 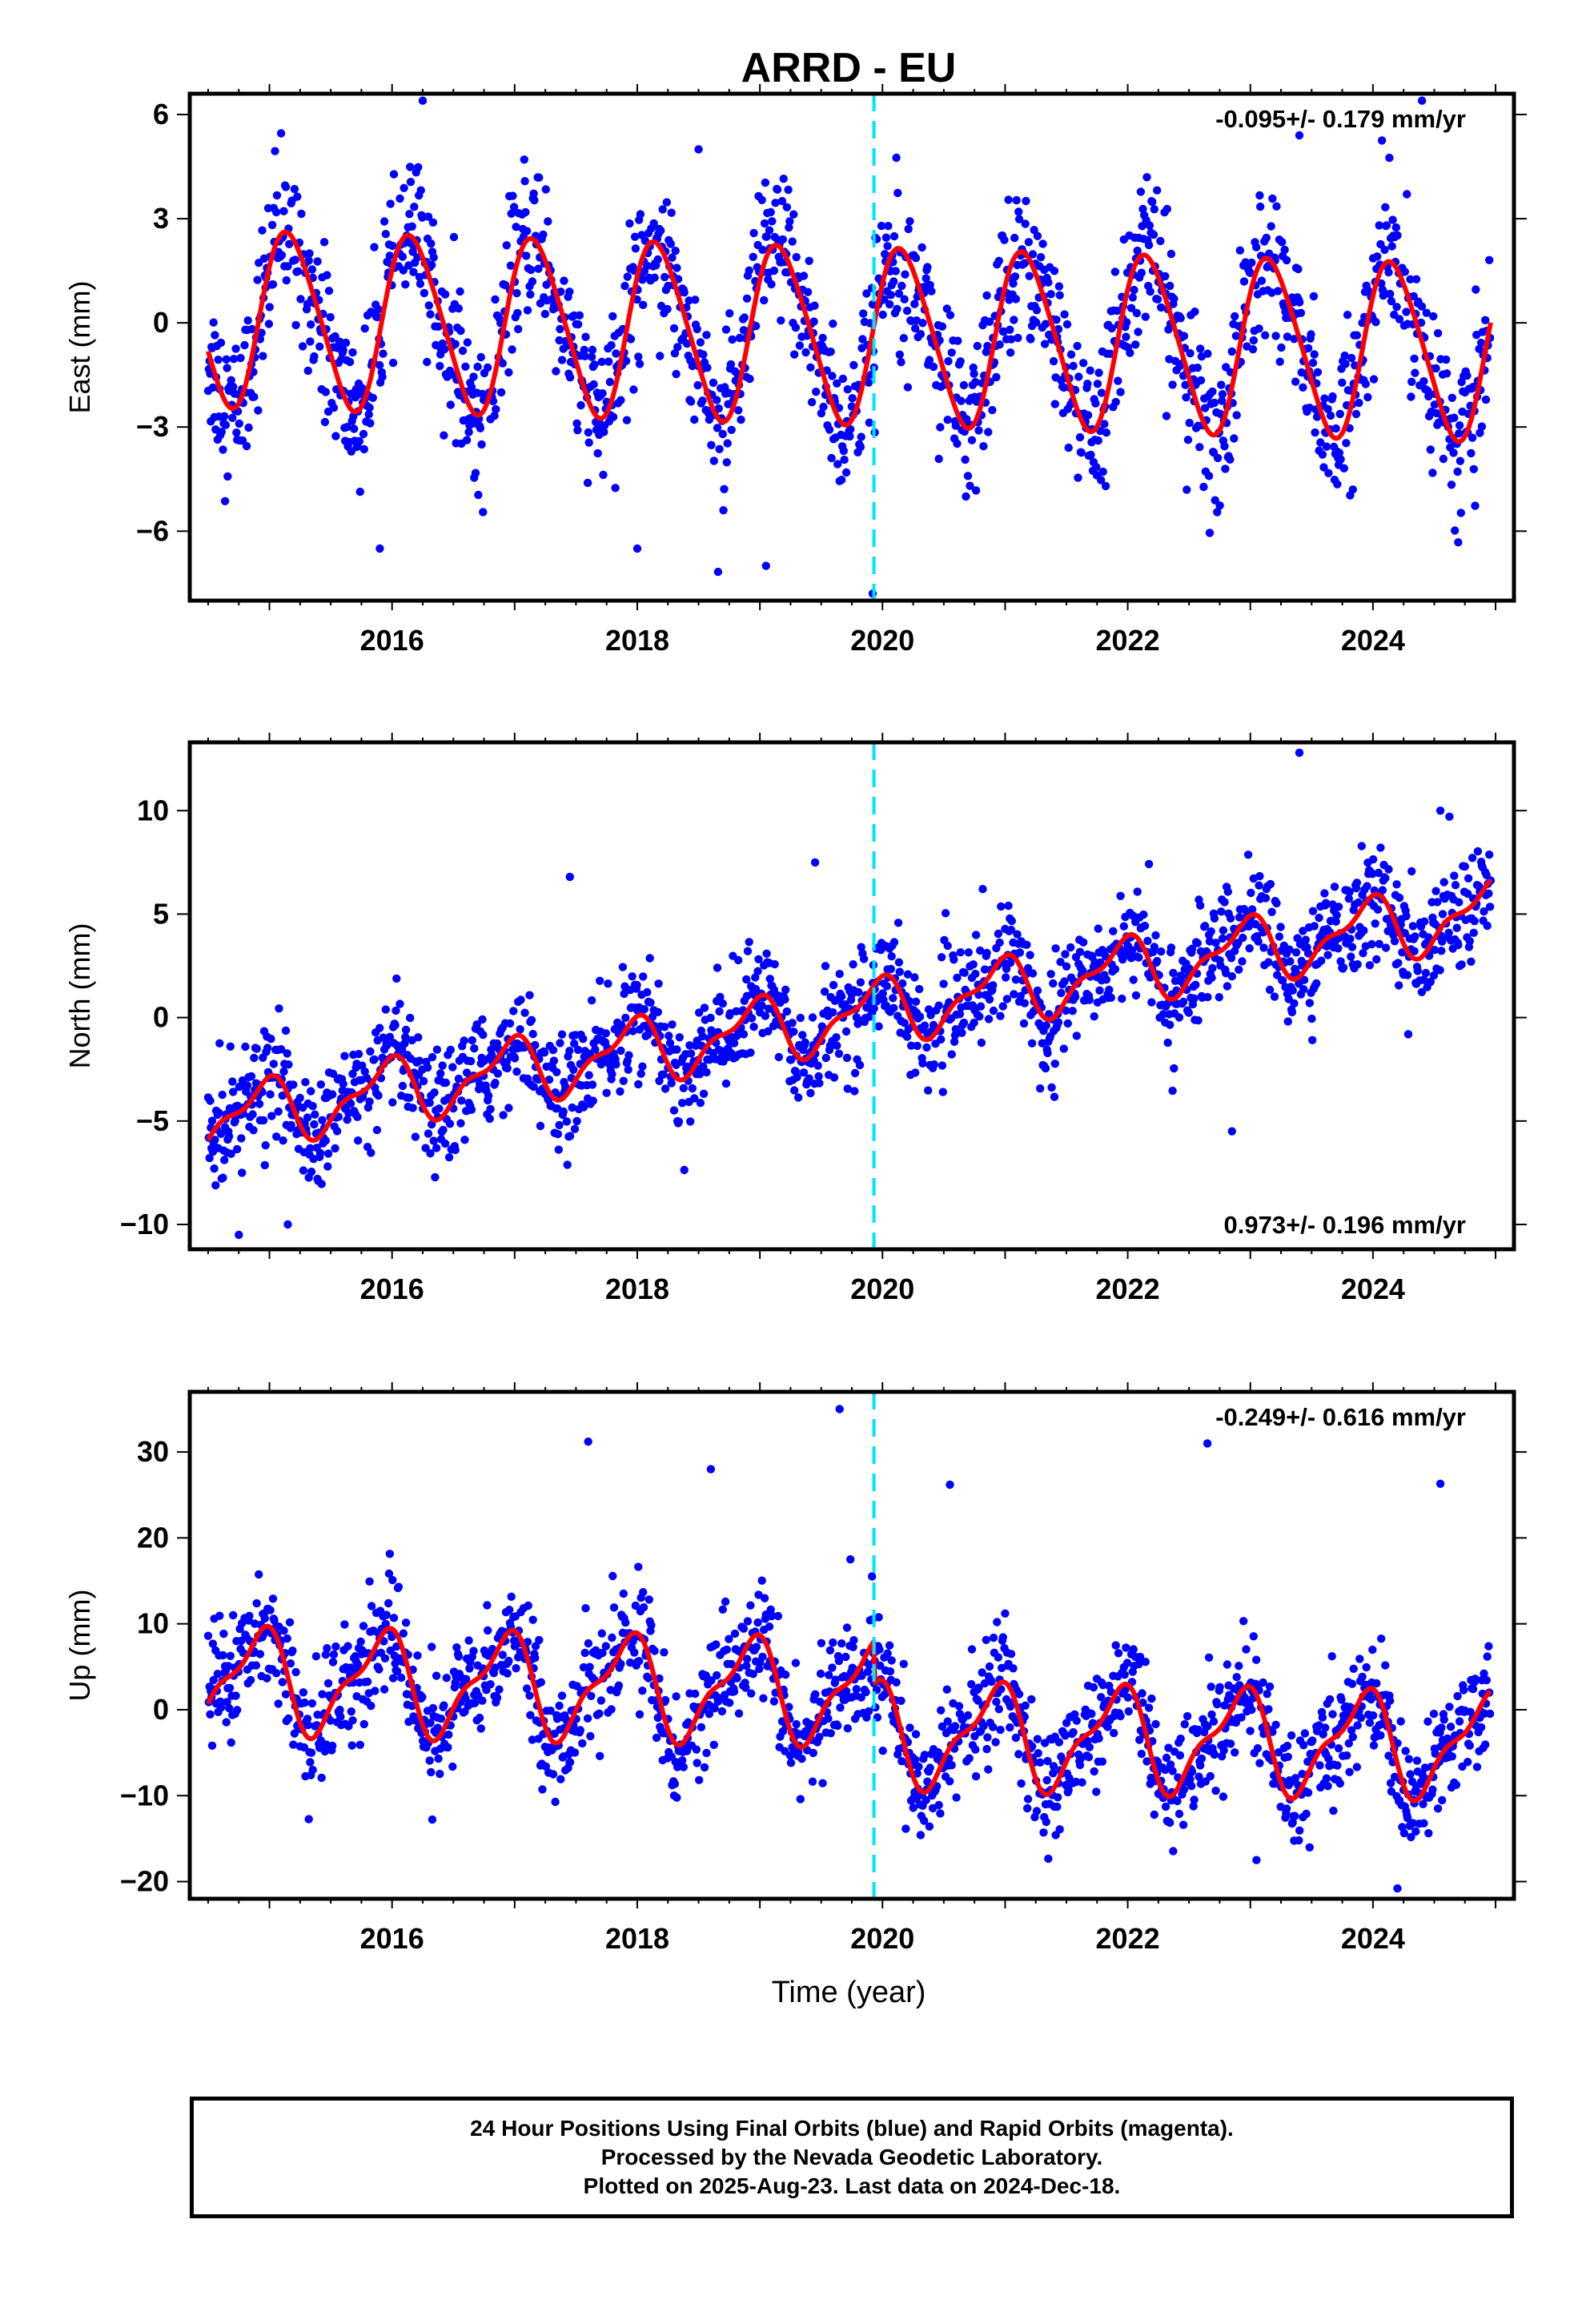 I want to click on x-tick-label: 2022, so click(x=1128, y=640).